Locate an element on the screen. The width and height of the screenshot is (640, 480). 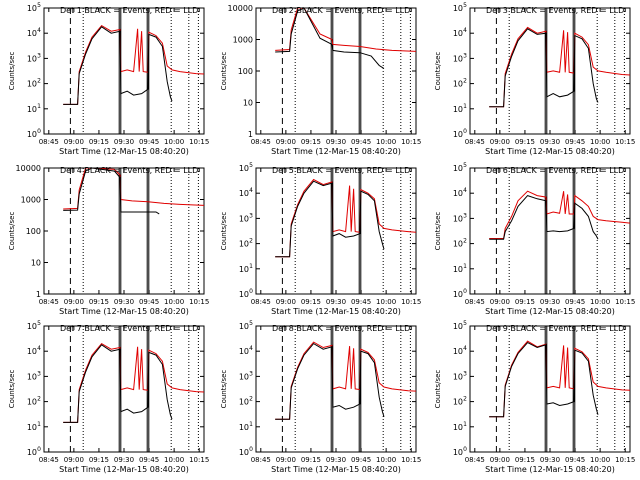
y-tick-label: 10000 is located at coordinates (28, 168).